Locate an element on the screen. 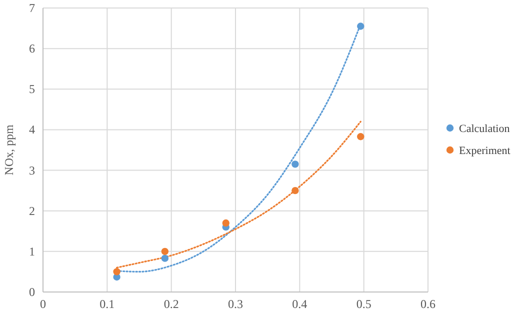 The height and width of the screenshot is (320, 527). legend-label: Experiment is located at coordinates (484, 151).